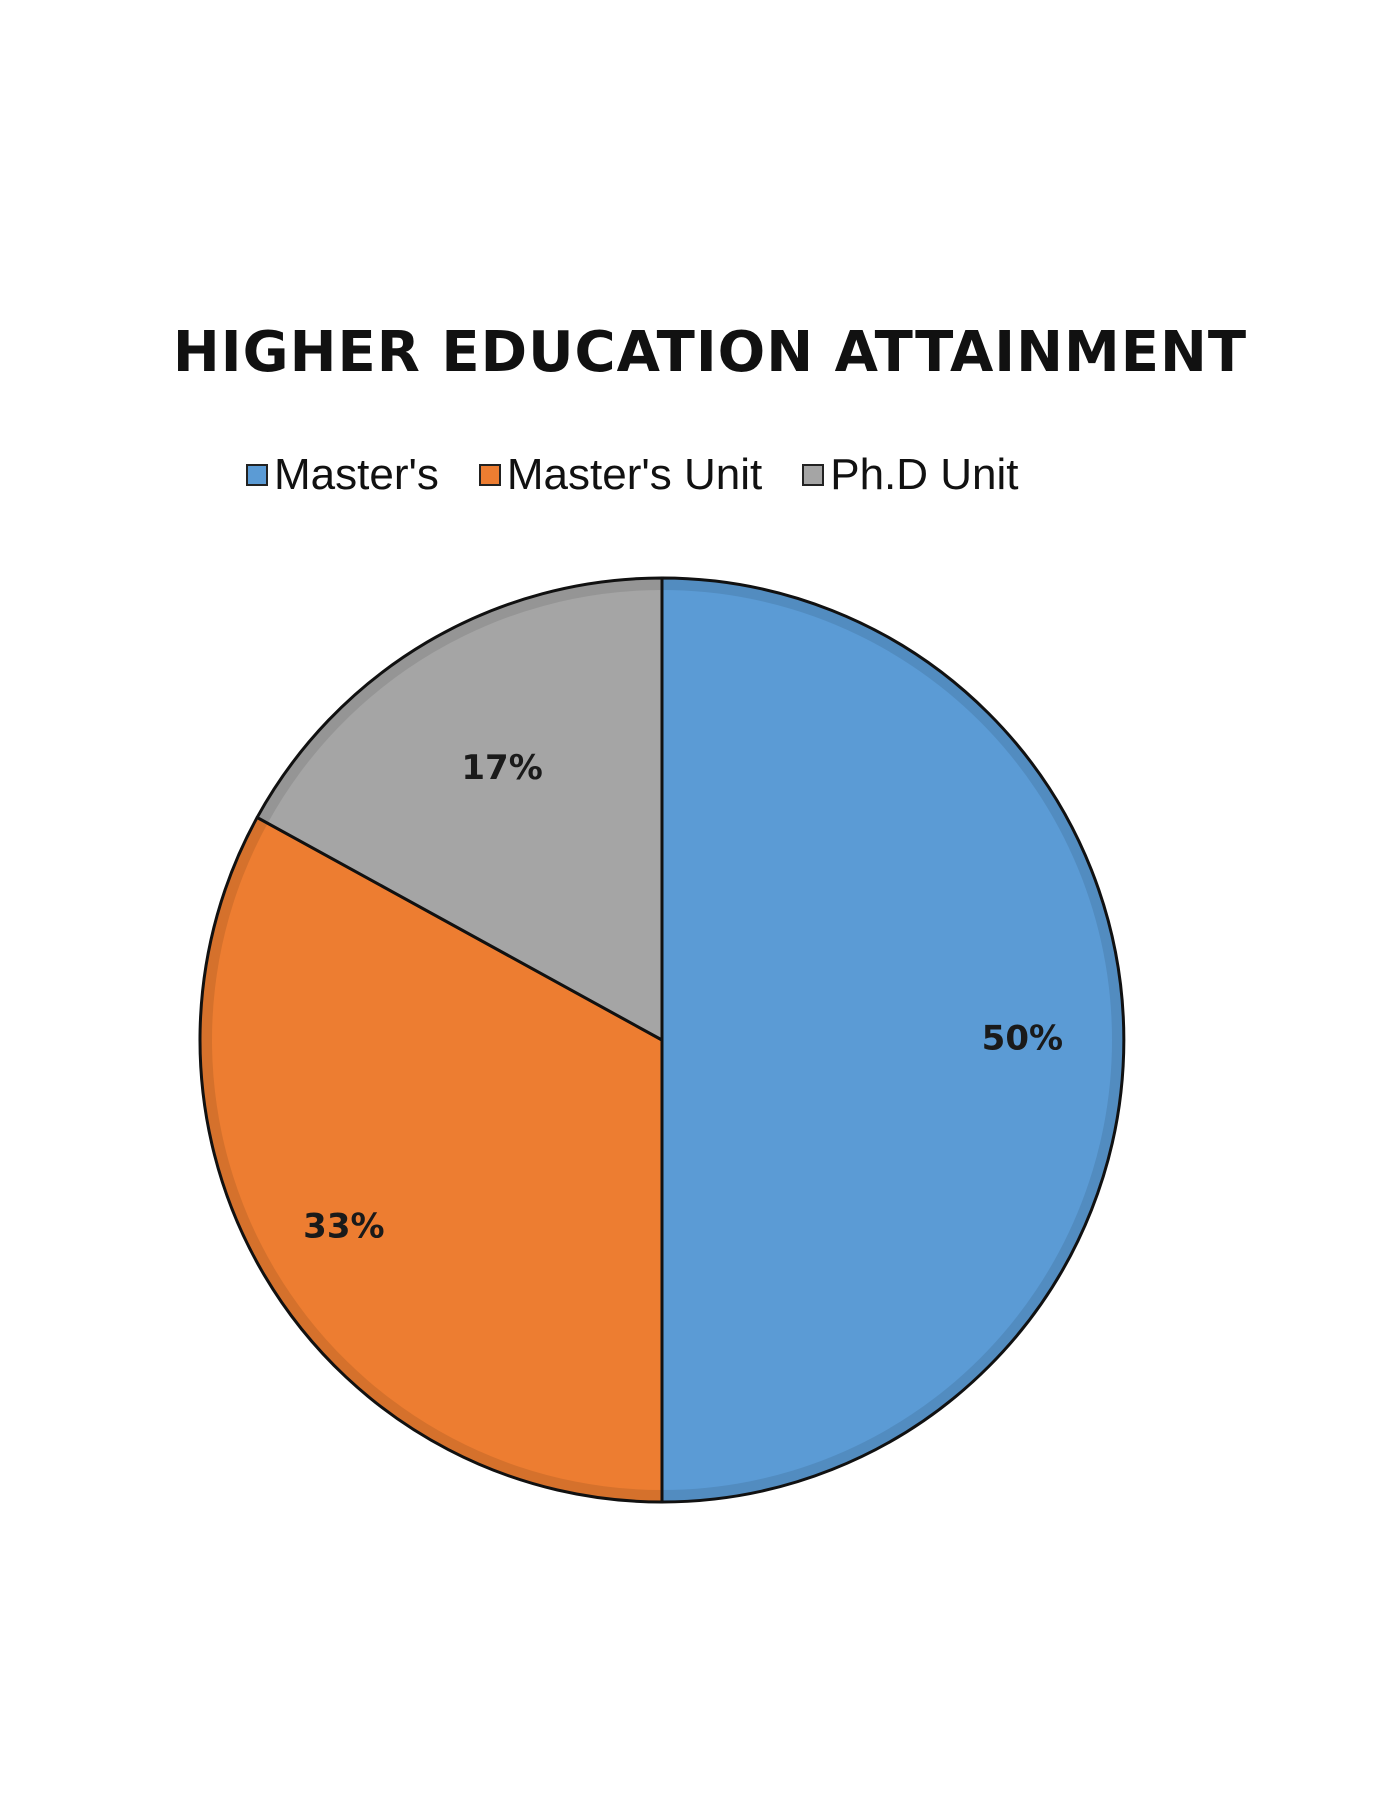 The image size is (1390, 1800). I want to click on legend-label-masters-unit: Master's Unit, so click(634, 474).